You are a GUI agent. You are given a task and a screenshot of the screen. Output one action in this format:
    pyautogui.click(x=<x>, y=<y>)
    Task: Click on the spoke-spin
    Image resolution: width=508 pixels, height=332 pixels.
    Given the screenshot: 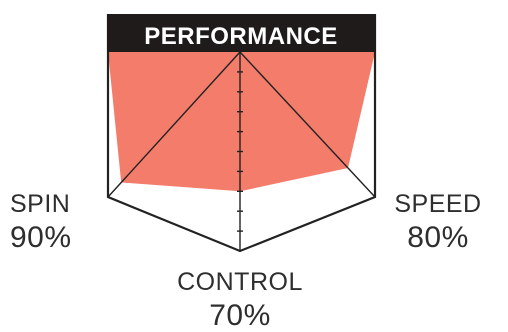 What is the action you would take?
    pyautogui.click(x=174, y=124)
    